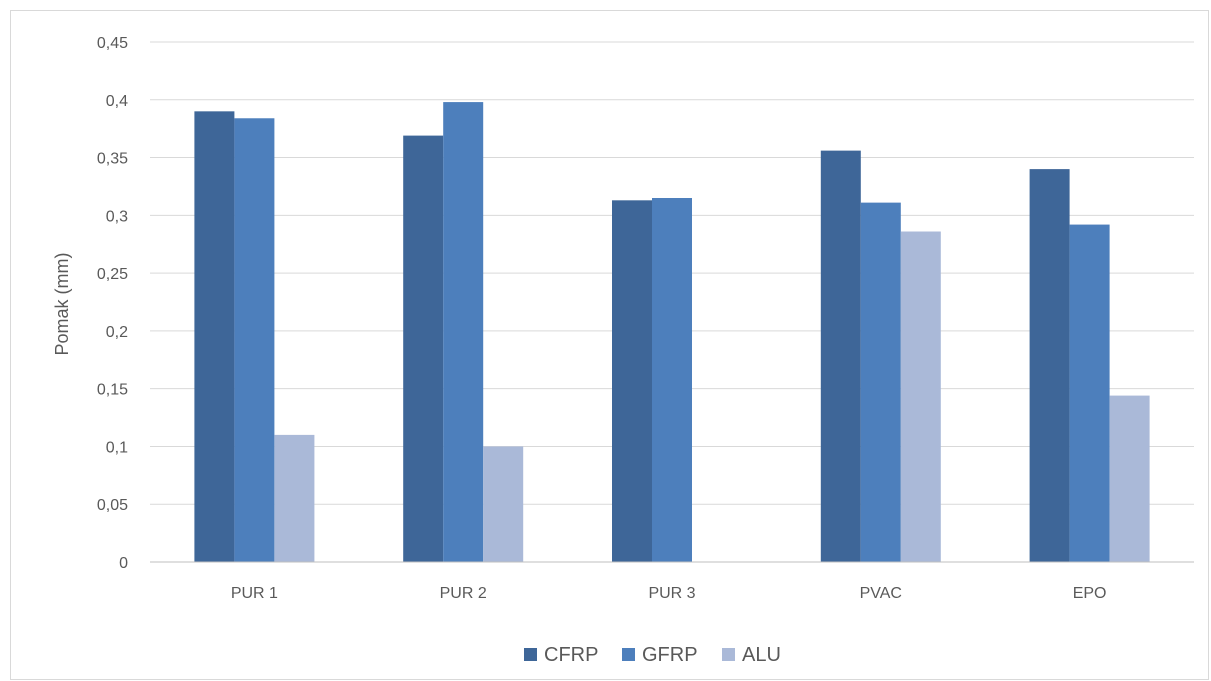 The height and width of the screenshot is (681, 1211). What do you see at coordinates (463, 593) in the screenshot?
I see `x-tick-label: PUR 2` at bounding box center [463, 593].